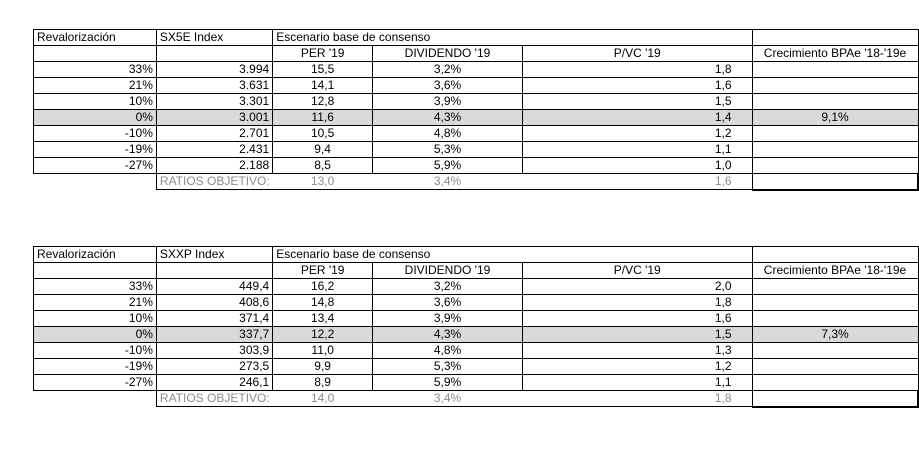 The height and width of the screenshot is (469, 919). Describe the element at coordinates (215, 350) in the screenshot. I see `index-level-cell: 303,9` at that location.